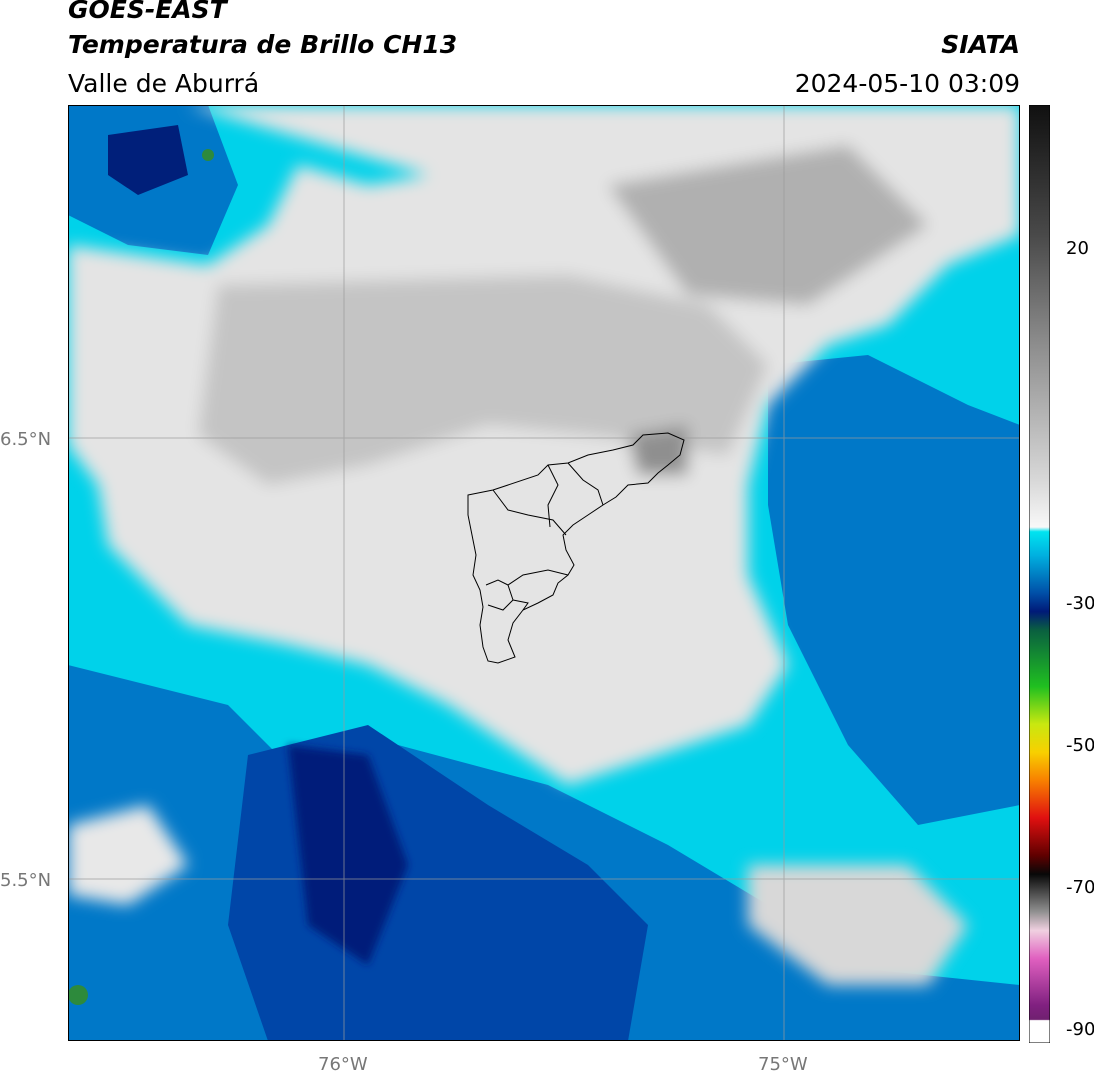  Describe the element at coordinates (164, 83) in the screenshot. I see `region-label: Valle de Aburrá` at that location.